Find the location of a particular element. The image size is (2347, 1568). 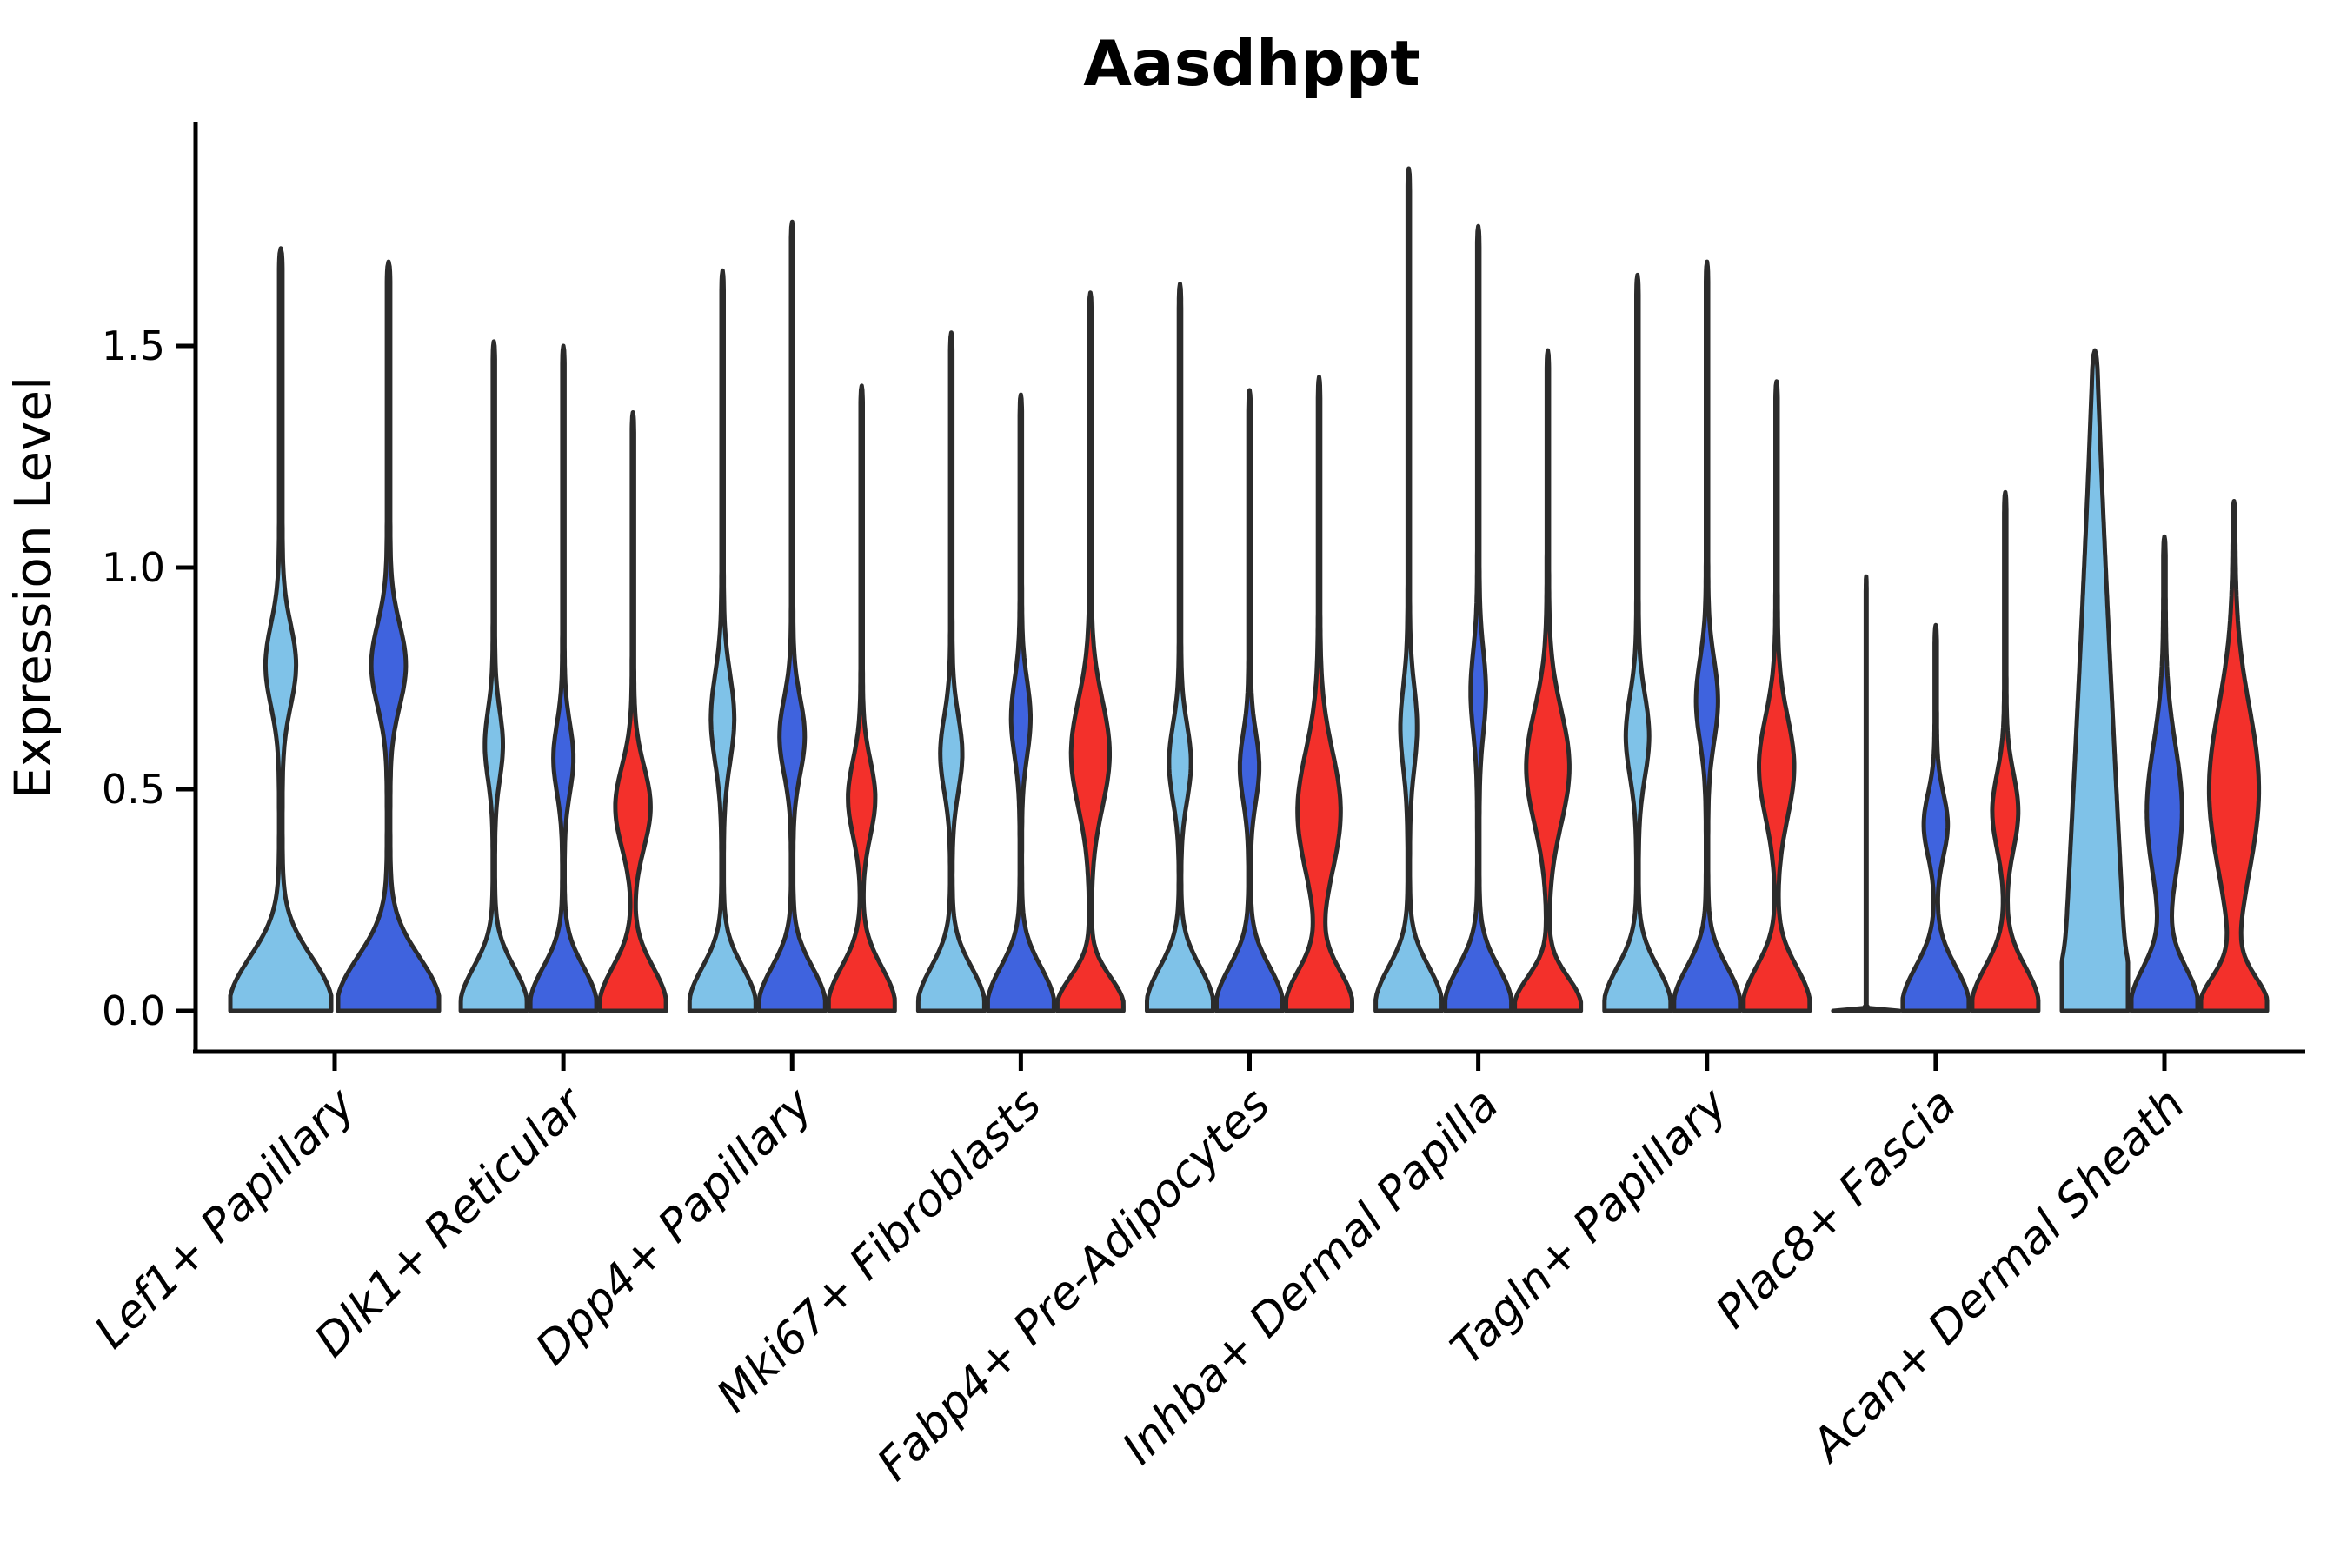

violin-fabp4-pre-adipocytes-red is located at coordinates (1319, 694).